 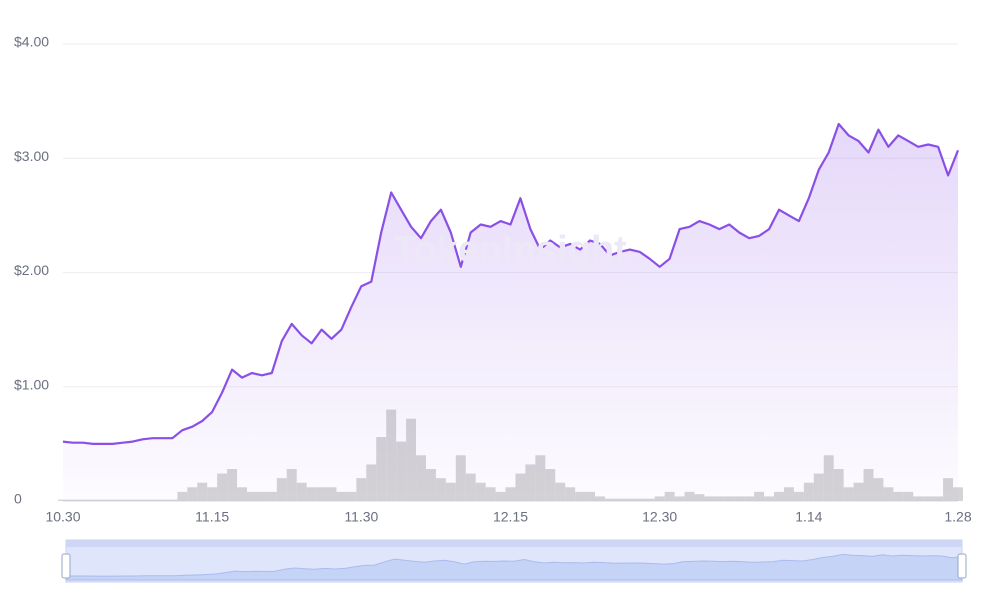 What do you see at coordinates (510, 517) in the screenshot?
I see `x-tick-label: 12.15` at bounding box center [510, 517].